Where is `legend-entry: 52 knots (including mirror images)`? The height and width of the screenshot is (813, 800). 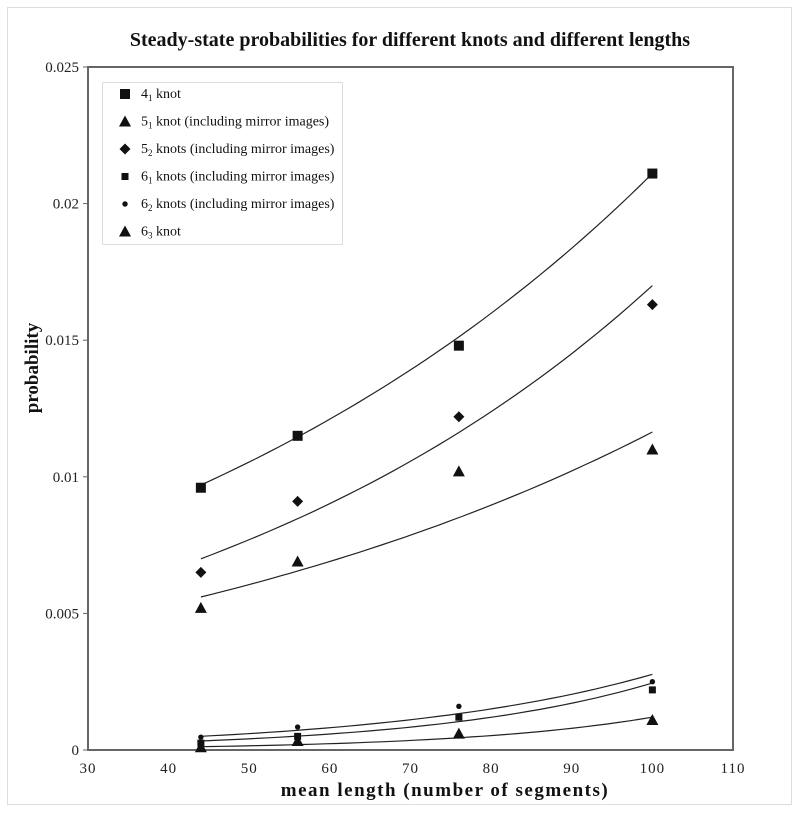
legend-entry: 52 knots (including mirror images) is located at coordinates (238, 150).